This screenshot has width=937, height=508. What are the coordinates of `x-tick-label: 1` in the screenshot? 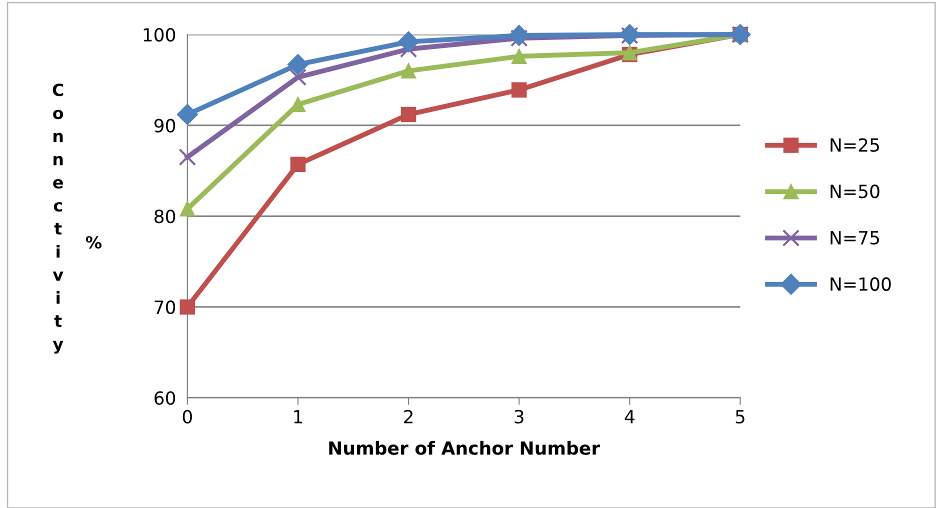 It's located at (298, 417).